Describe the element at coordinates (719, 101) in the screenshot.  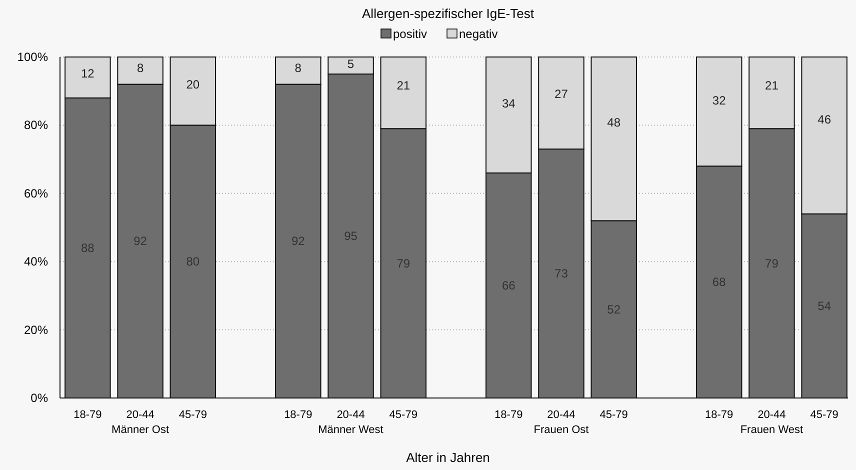
I see `data-label: 32` at that location.